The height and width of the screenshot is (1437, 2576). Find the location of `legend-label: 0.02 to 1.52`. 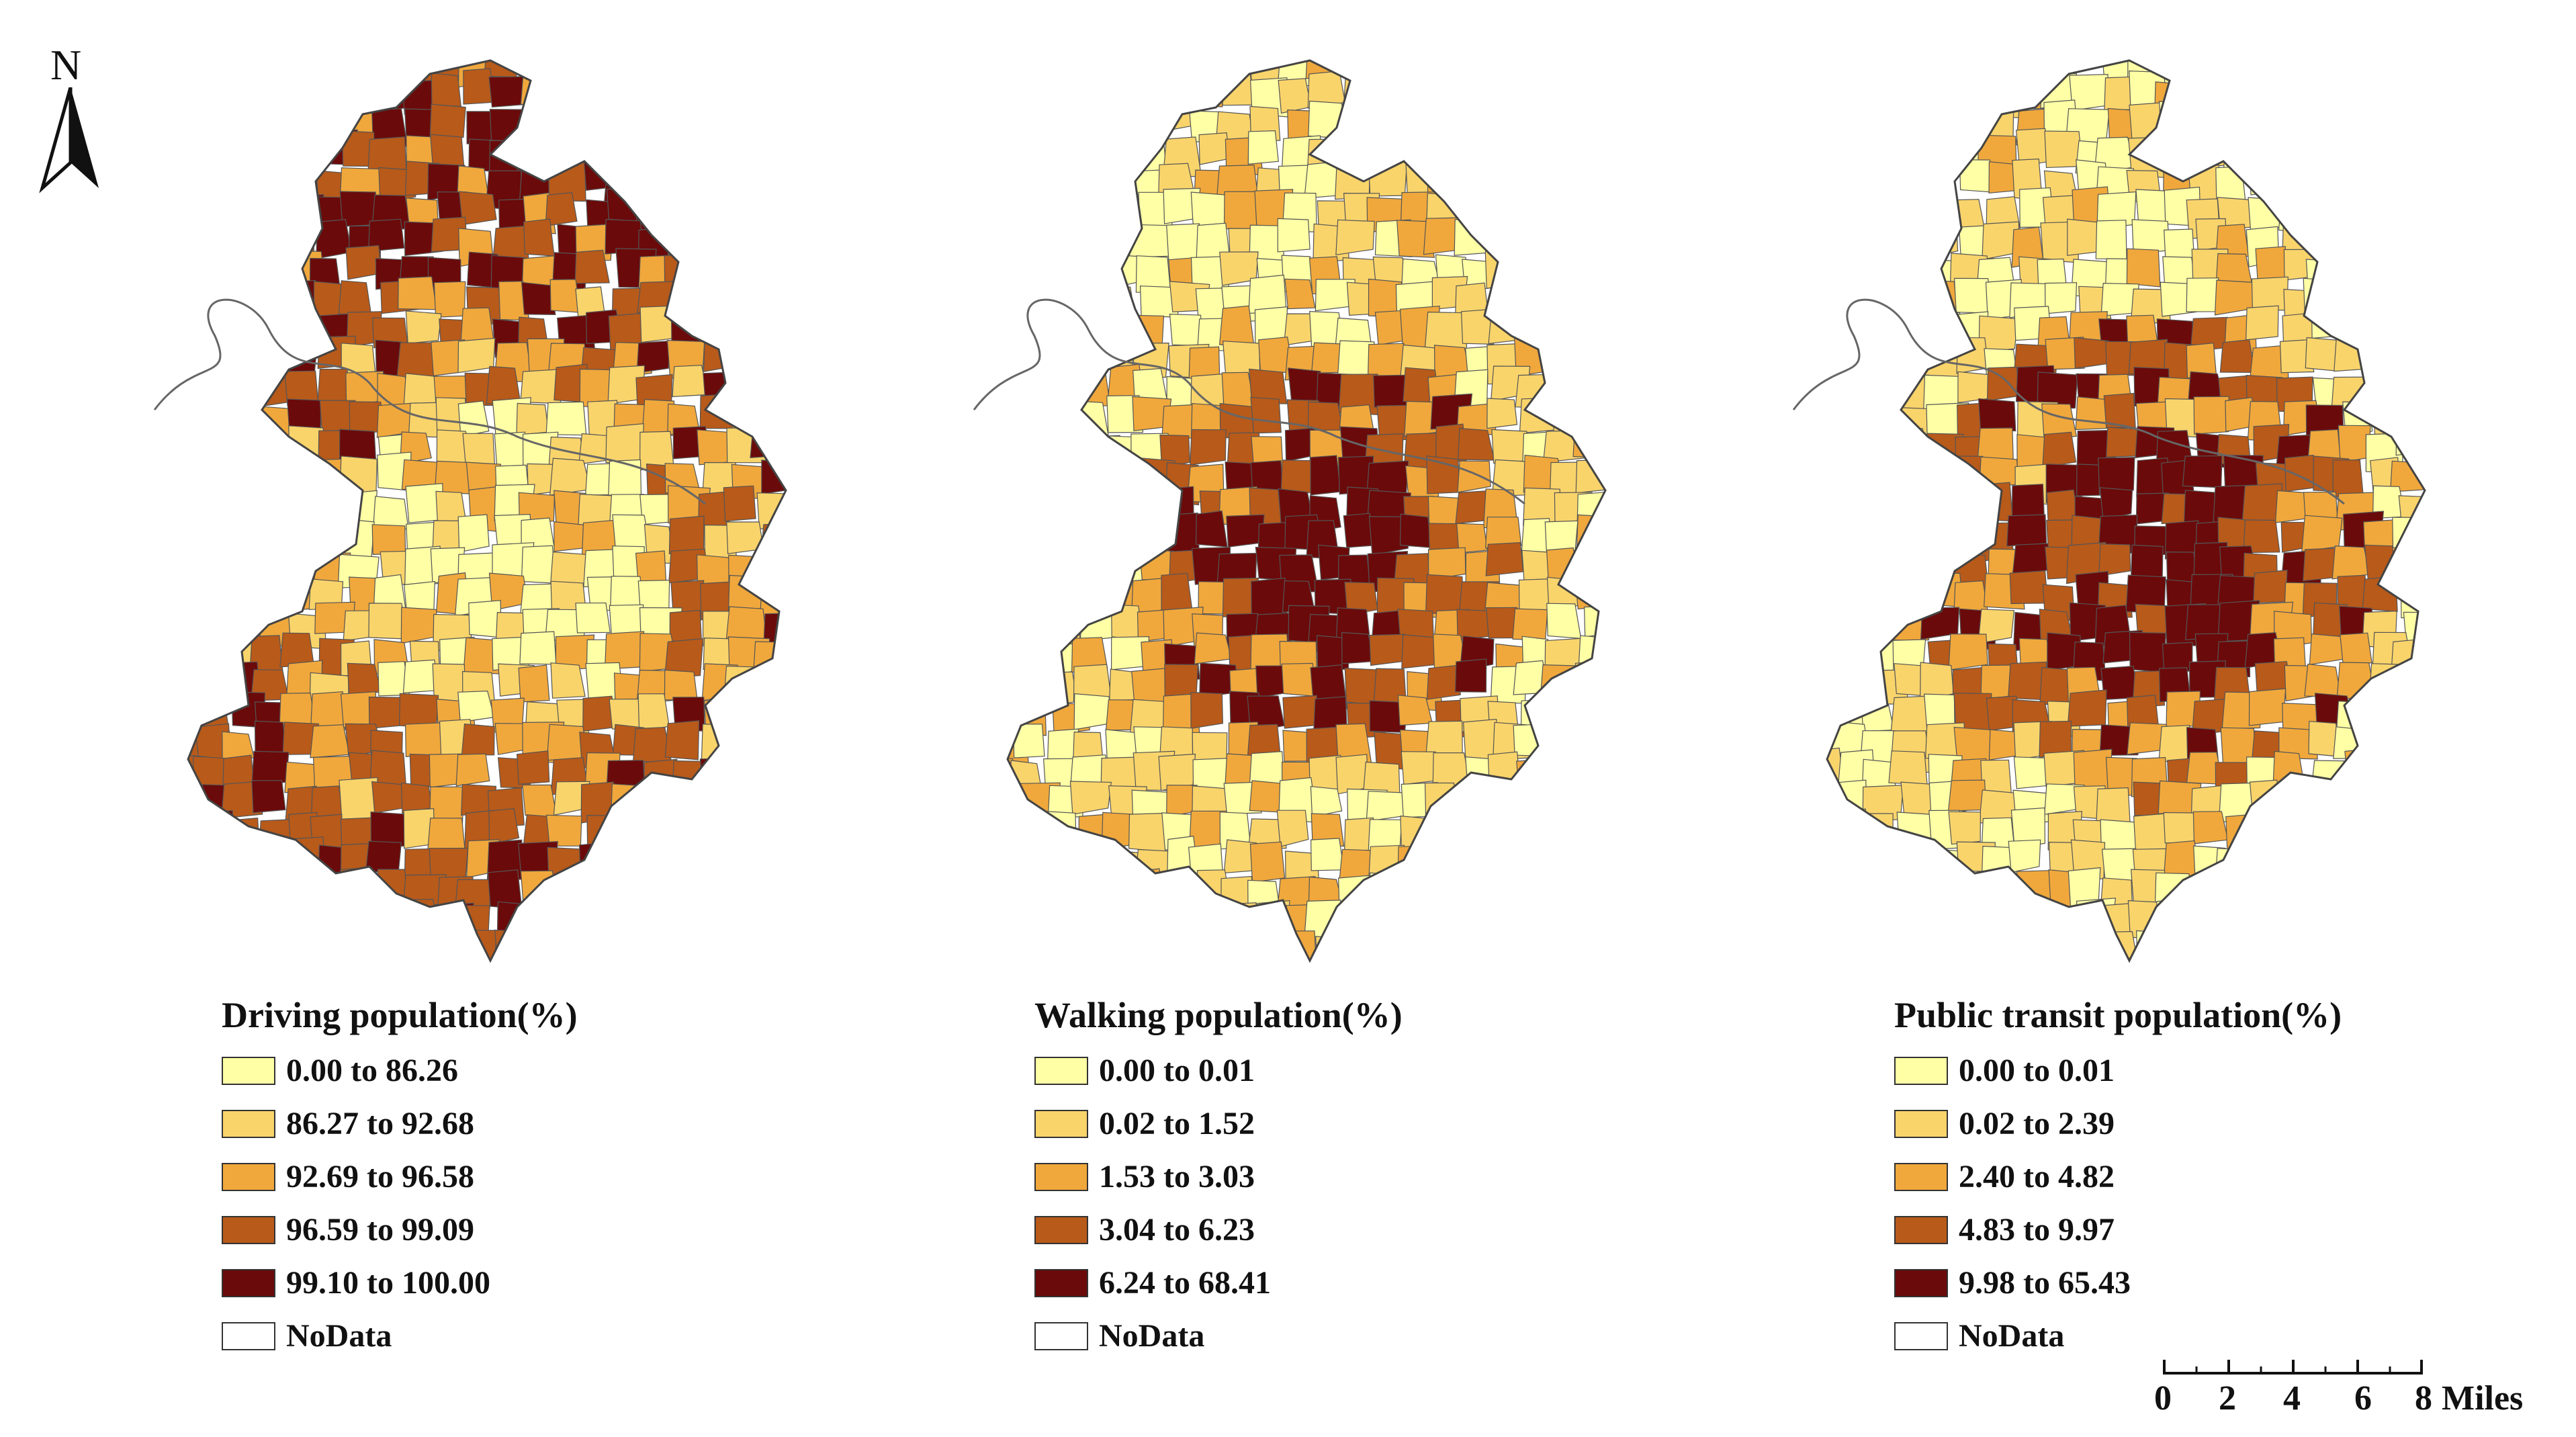

legend-label: 0.02 to 1.52 is located at coordinates (1177, 1123).